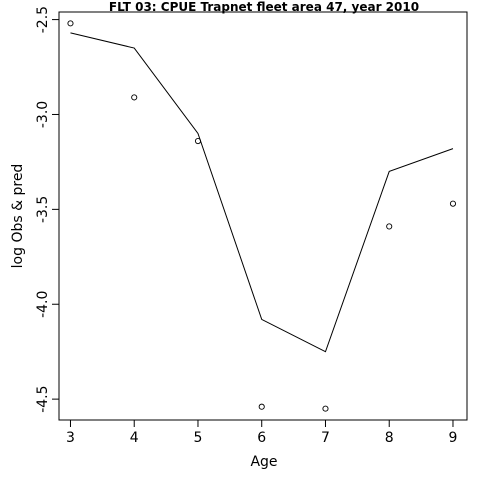  What do you see at coordinates (18, 216) in the screenshot?
I see `y-axis-label: log Obs & pred` at bounding box center [18, 216].